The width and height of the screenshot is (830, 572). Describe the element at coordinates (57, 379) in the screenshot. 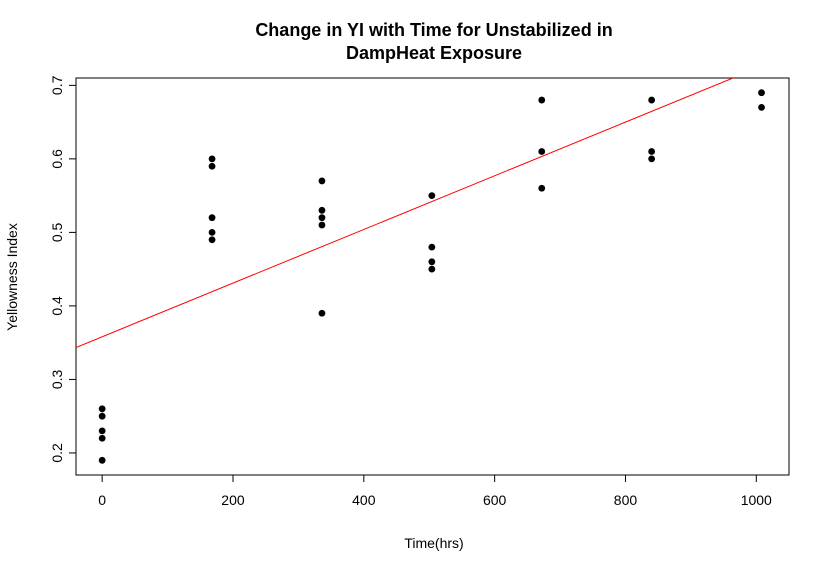

I see `y-tick-label: 0.3` at that location.